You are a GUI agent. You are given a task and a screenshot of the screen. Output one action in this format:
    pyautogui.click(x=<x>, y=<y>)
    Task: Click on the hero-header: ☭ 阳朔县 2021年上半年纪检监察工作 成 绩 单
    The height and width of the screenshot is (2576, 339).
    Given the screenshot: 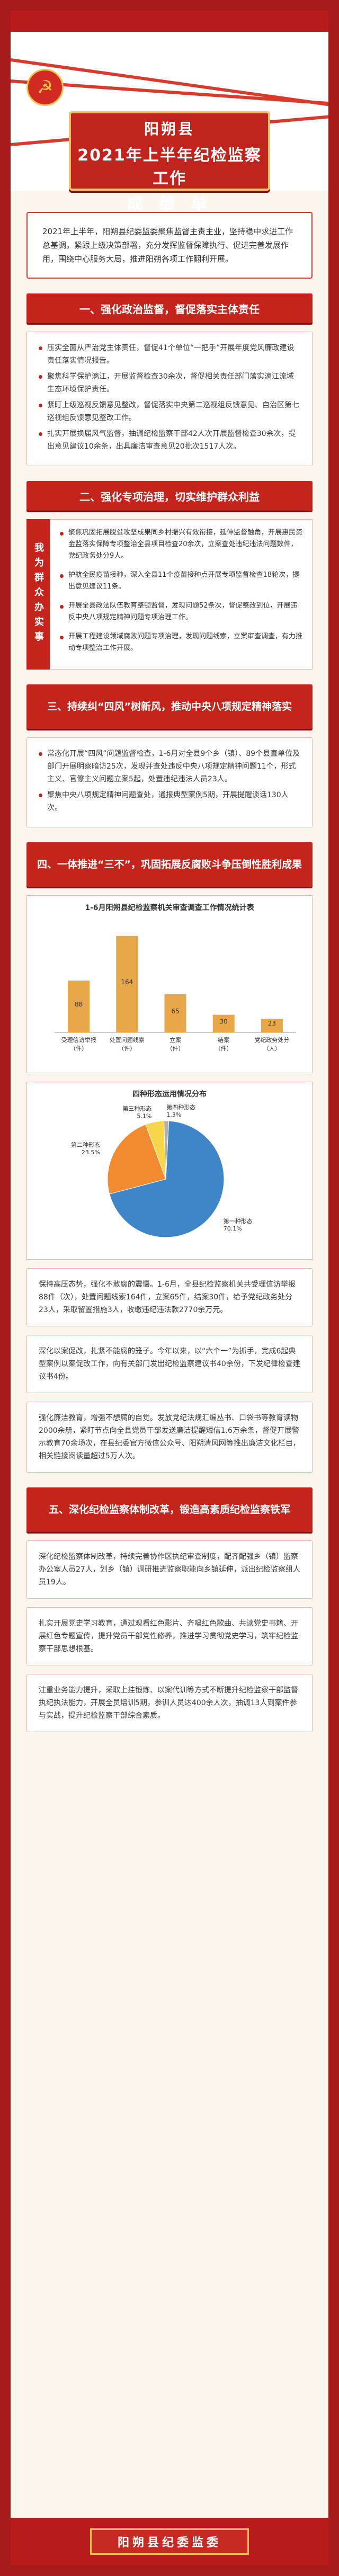 What is the action you would take?
    pyautogui.click(x=169, y=112)
    